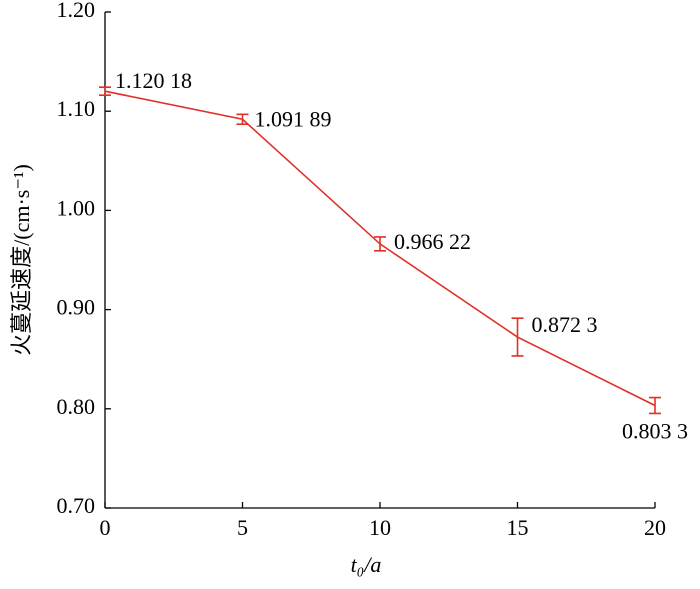 The width and height of the screenshot is (700, 589). Describe the element at coordinates (565, 324) in the screenshot. I see `data-label: 0.872 3` at that location.